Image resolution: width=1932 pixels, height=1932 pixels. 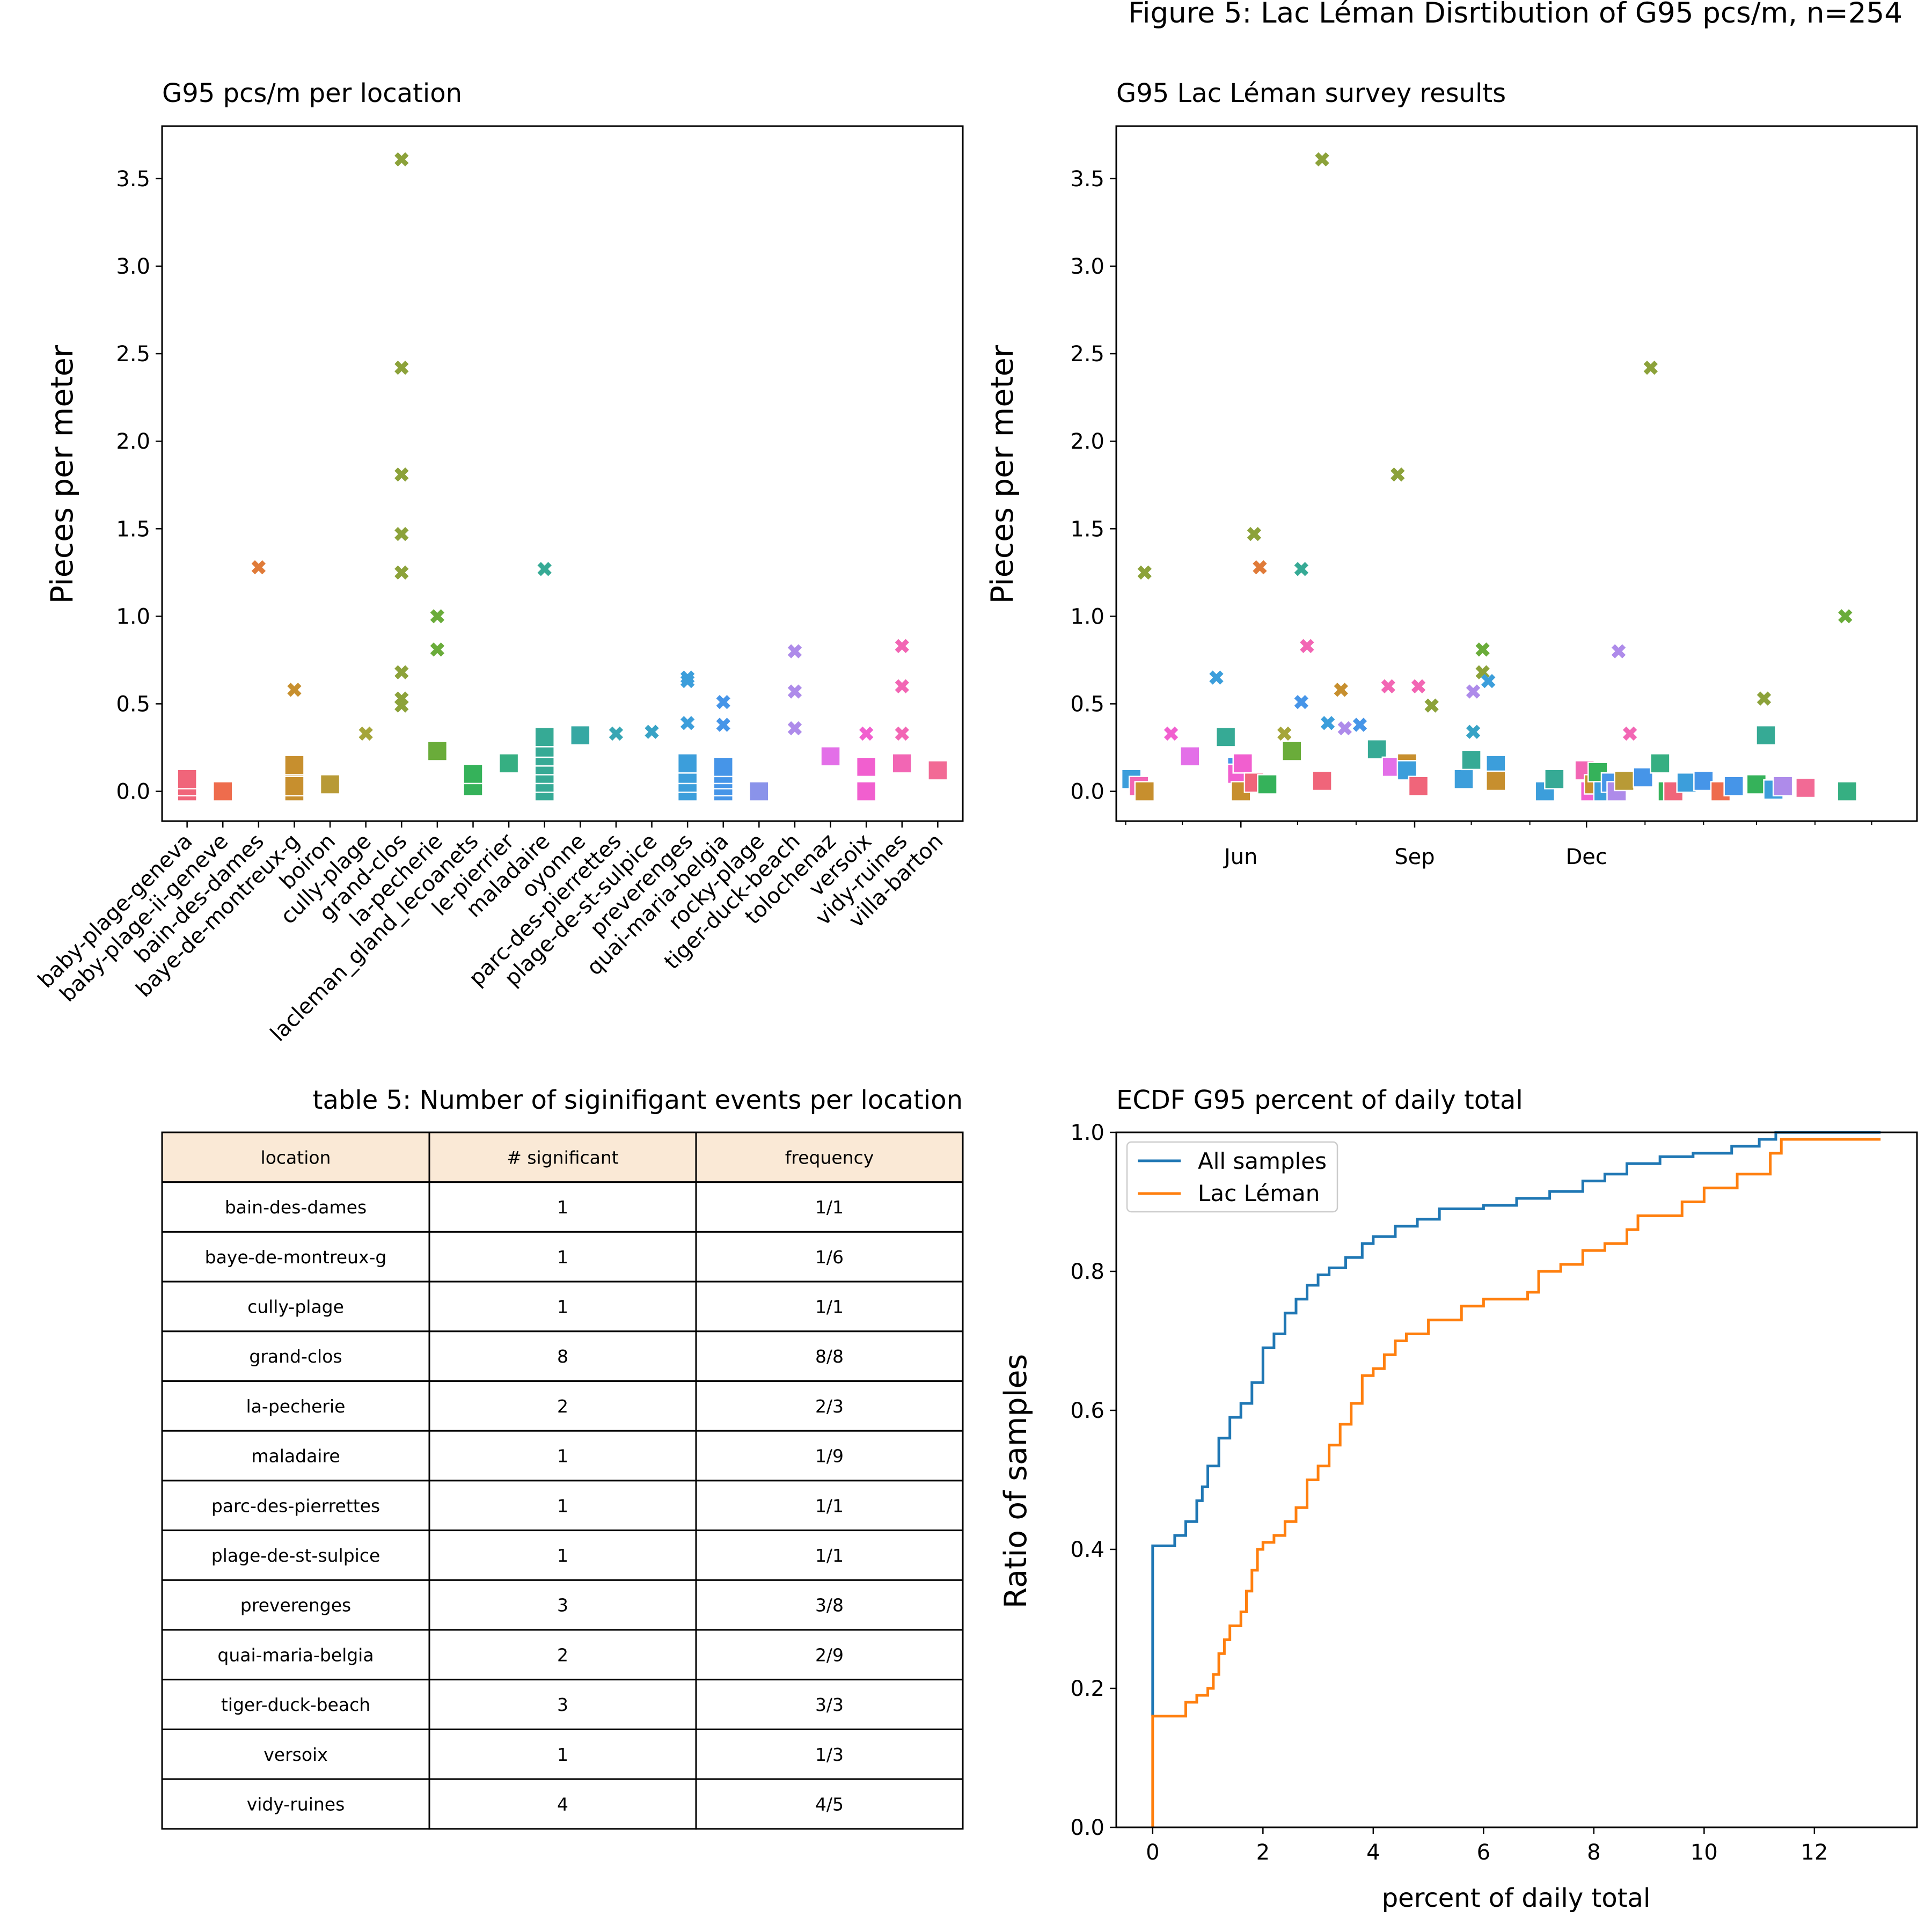 What do you see at coordinates (1341, 690) in the screenshot?
I see `survey-point-significant-baye-de-montreux-g` at bounding box center [1341, 690].